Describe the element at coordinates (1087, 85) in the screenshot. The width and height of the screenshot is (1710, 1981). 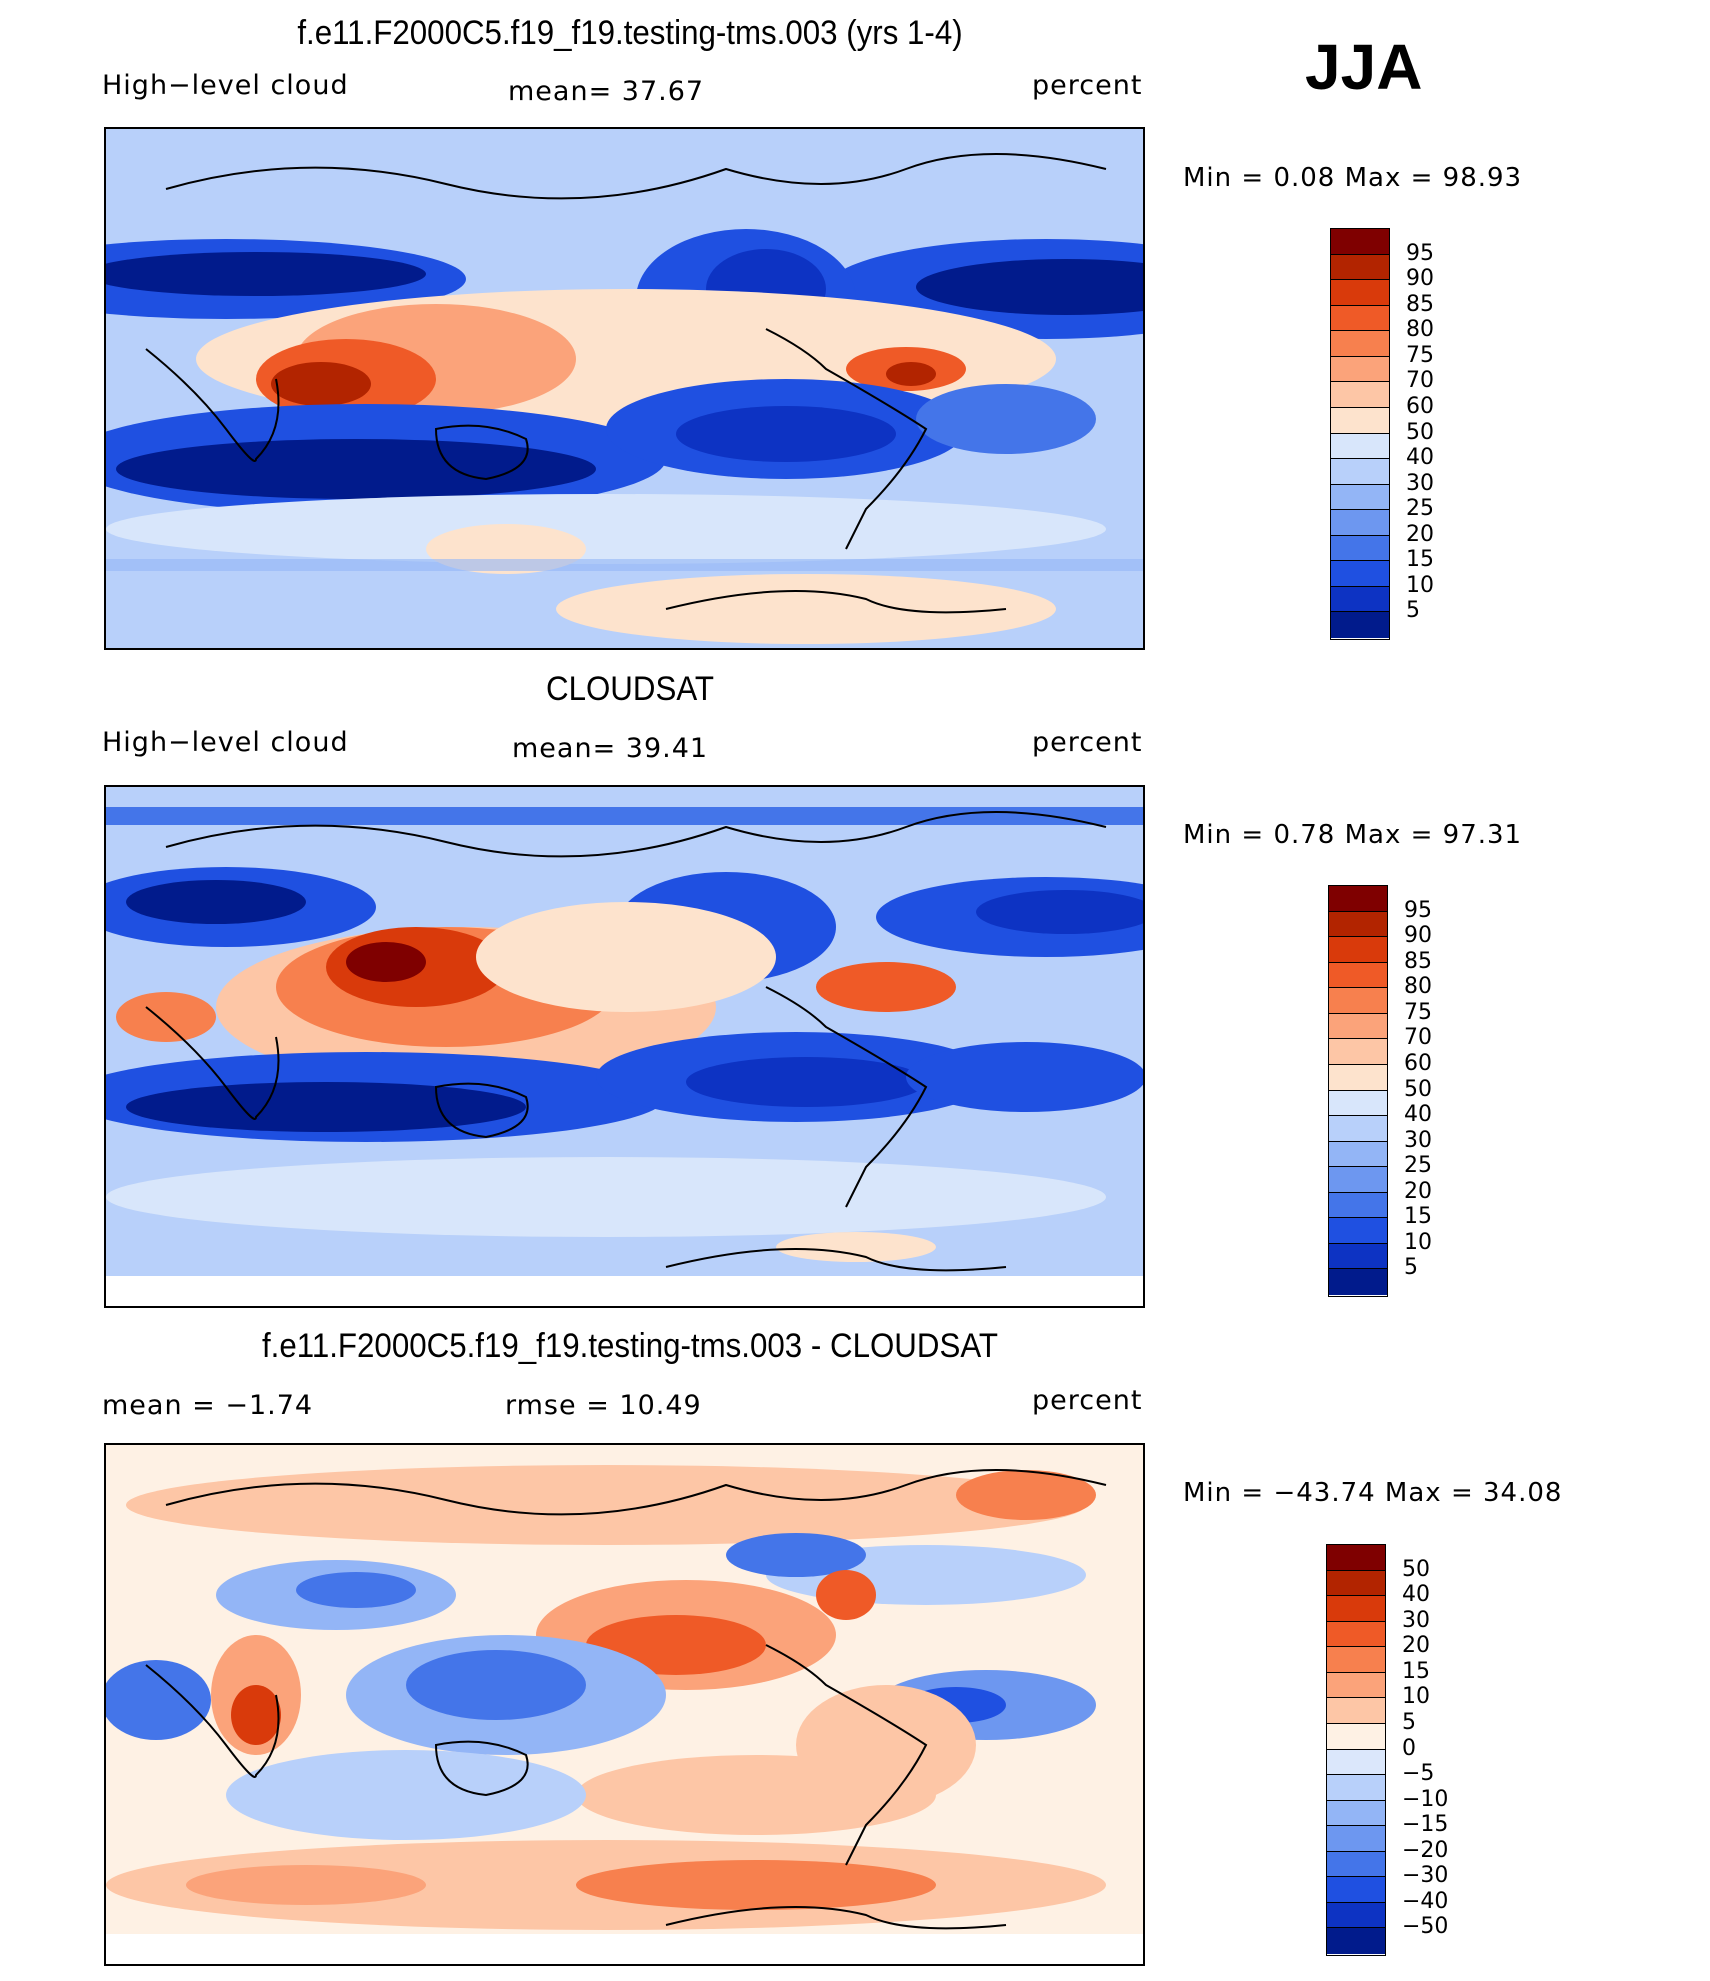
I see `panel-1-units-label: percent` at that location.